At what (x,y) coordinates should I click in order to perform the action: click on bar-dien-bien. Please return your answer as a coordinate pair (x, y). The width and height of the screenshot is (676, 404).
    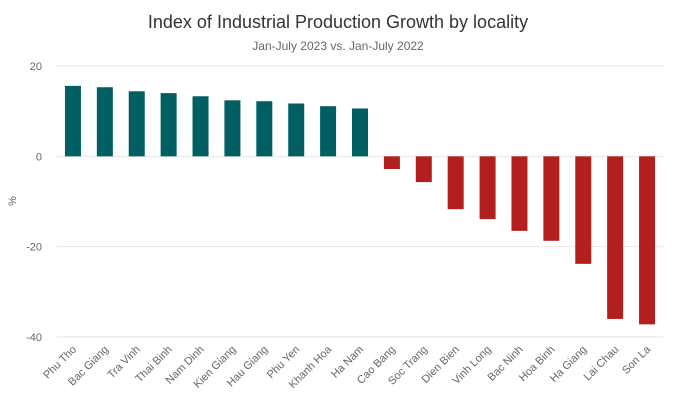
    Looking at the image, I should click on (455, 183).